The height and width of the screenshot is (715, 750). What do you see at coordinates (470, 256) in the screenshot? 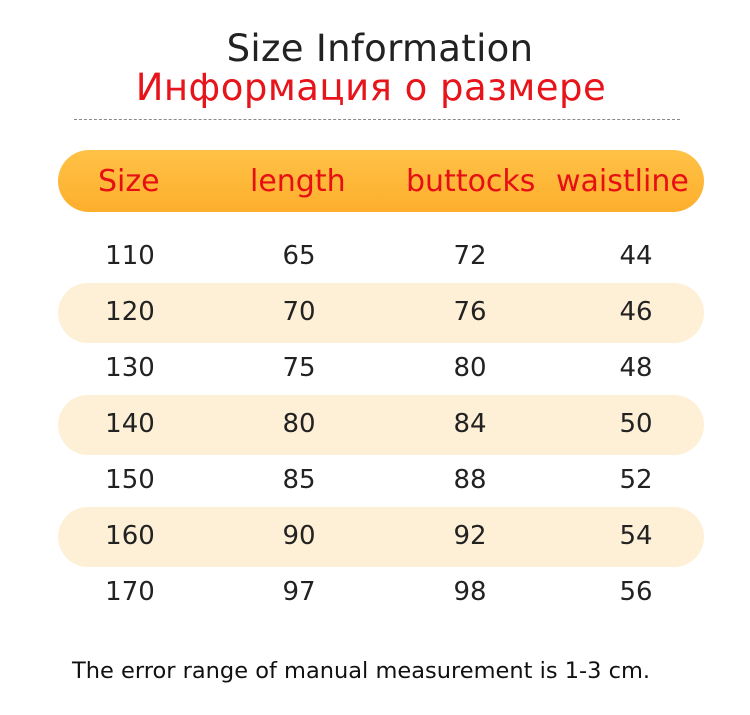
I see `cell-buttocks: 72` at bounding box center [470, 256].